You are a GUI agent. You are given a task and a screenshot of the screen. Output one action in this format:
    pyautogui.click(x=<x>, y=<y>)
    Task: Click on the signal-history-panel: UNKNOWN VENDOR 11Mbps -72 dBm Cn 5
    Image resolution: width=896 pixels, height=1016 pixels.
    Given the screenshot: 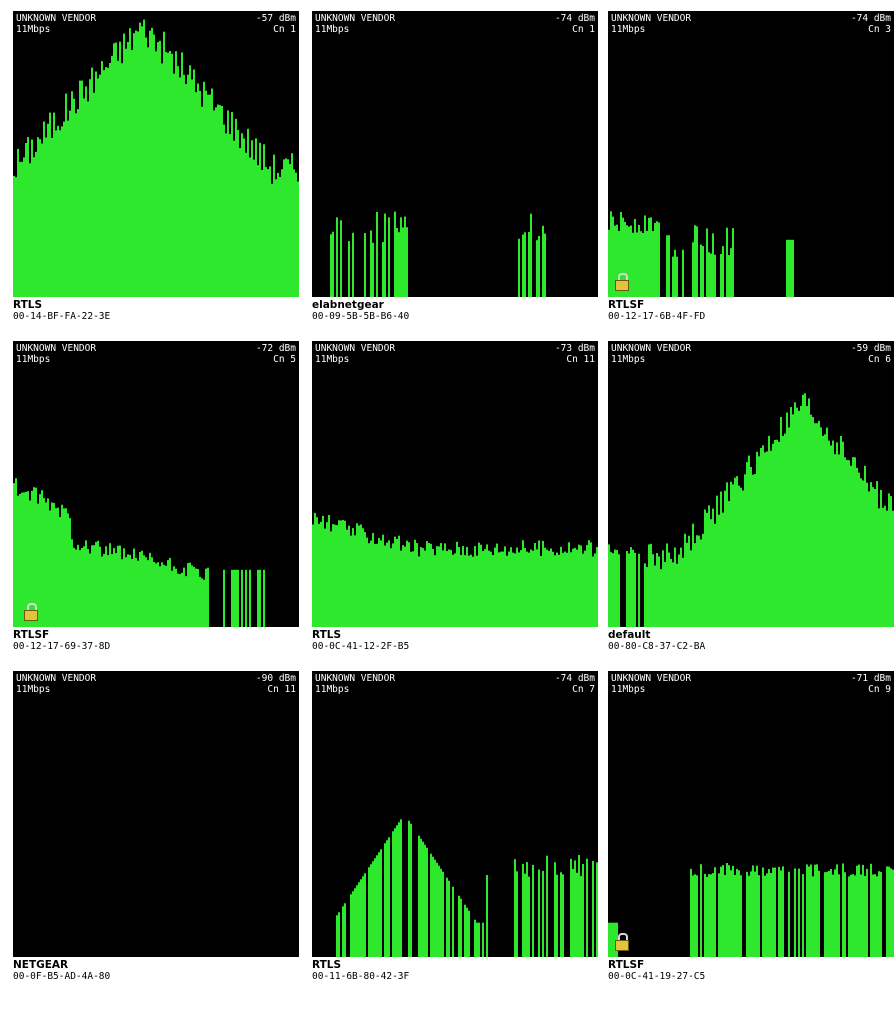 What is the action you would take?
    pyautogui.click(x=156, y=484)
    